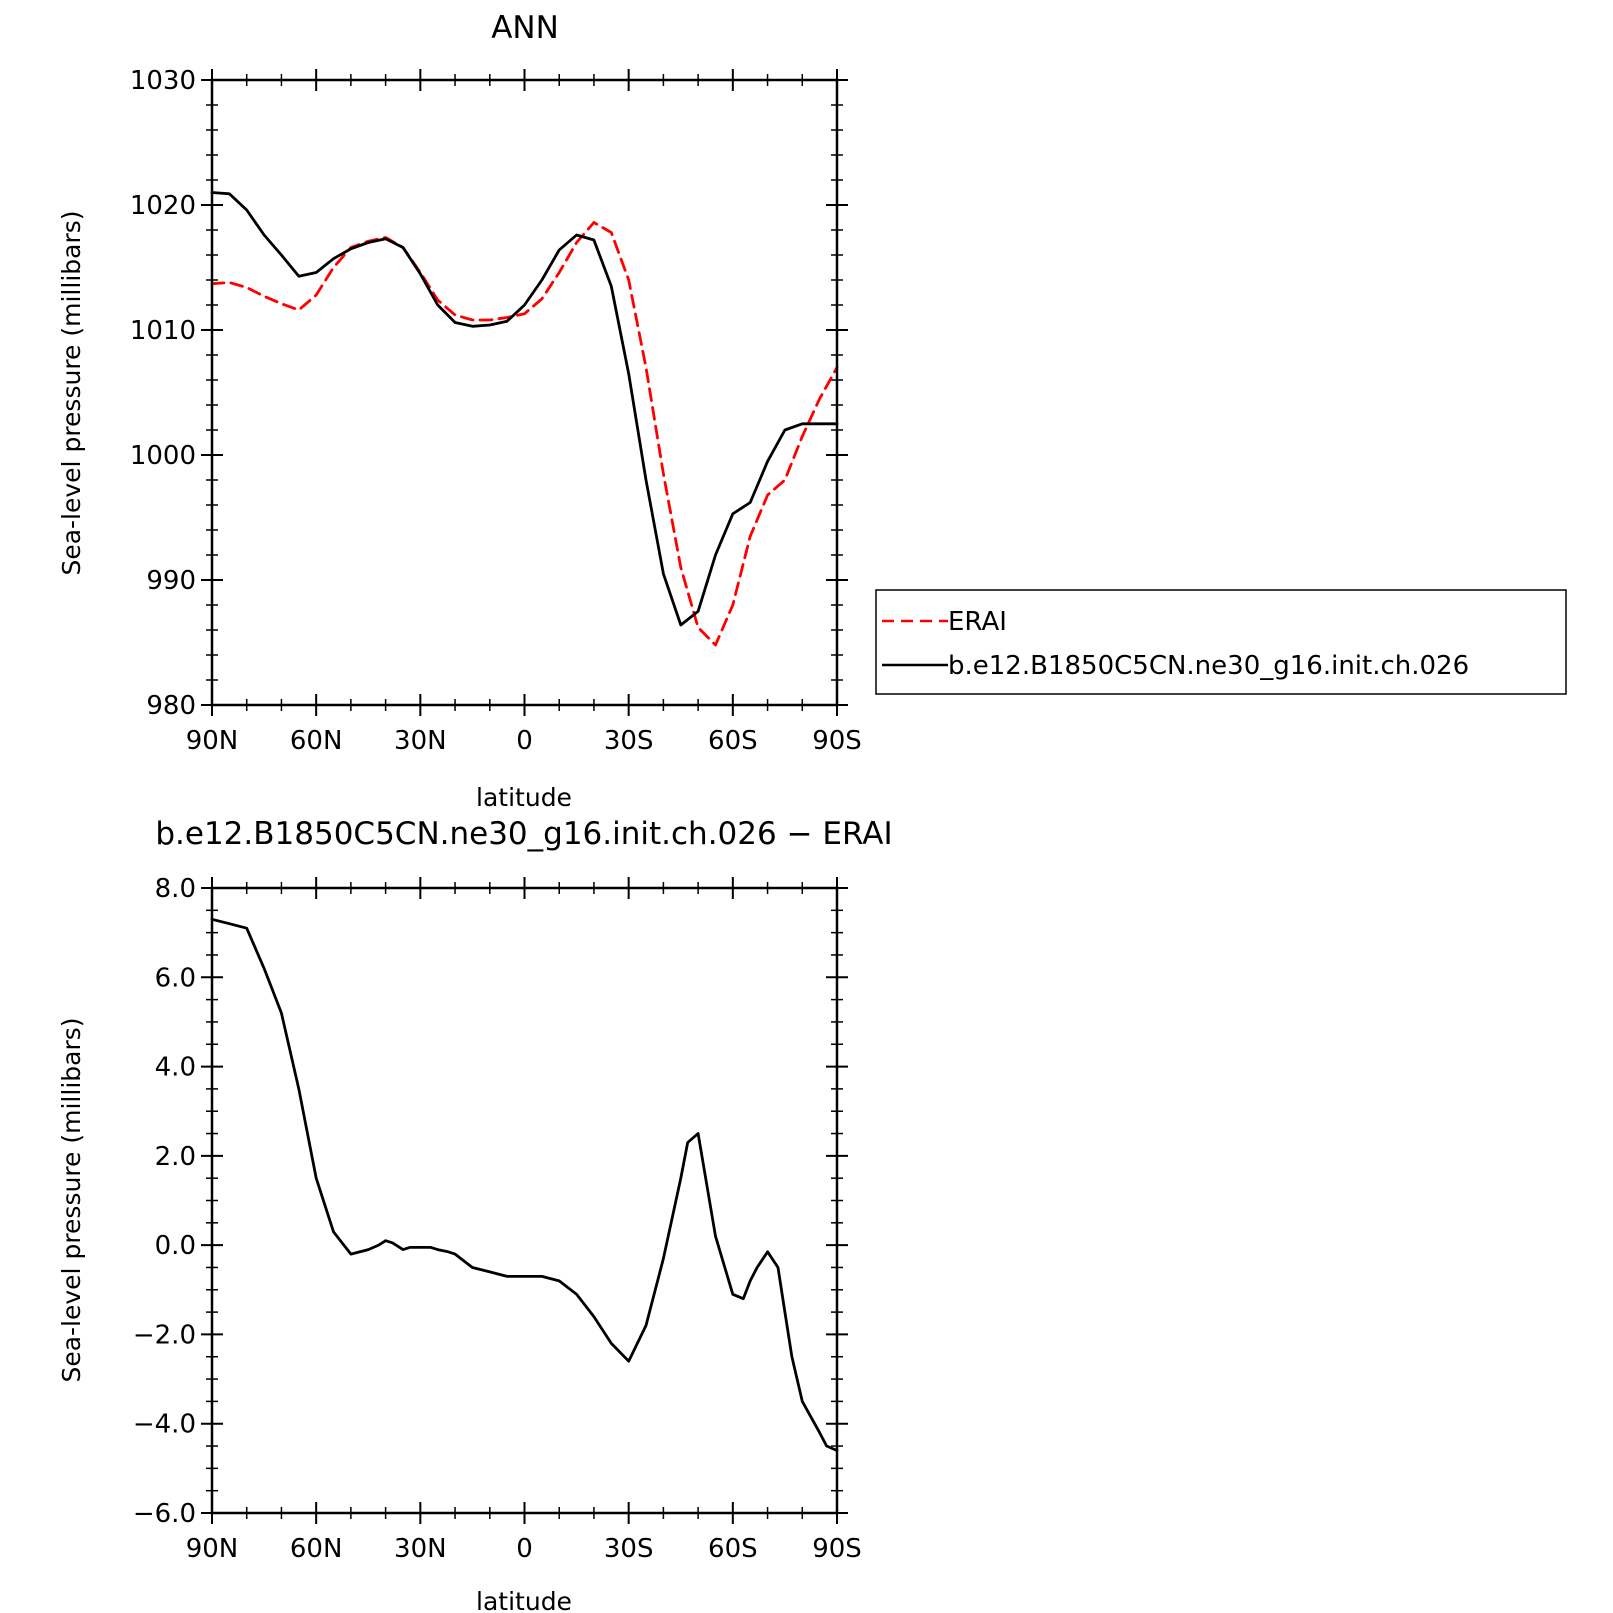 The image size is (1613, 1613). Describe the element at coordinates (1208, 666) in the screenshot. I see `legend-model-label: b.e12.B1850C5CN.ne30_g16.init.ch.026` at that location.